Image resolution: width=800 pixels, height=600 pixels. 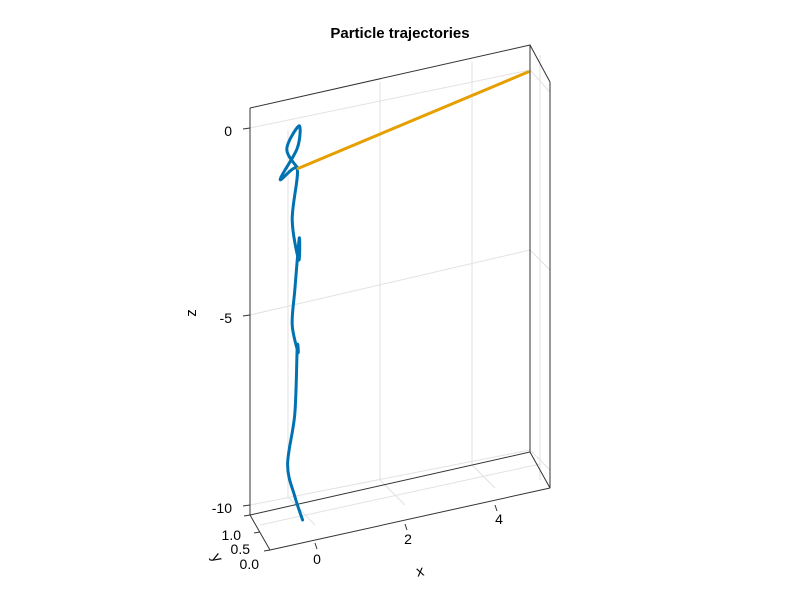 What do you see at coordinates (408, 539) in the screenshot?
I see `xtick-label-2: 2` at bounding box center [408, 539].